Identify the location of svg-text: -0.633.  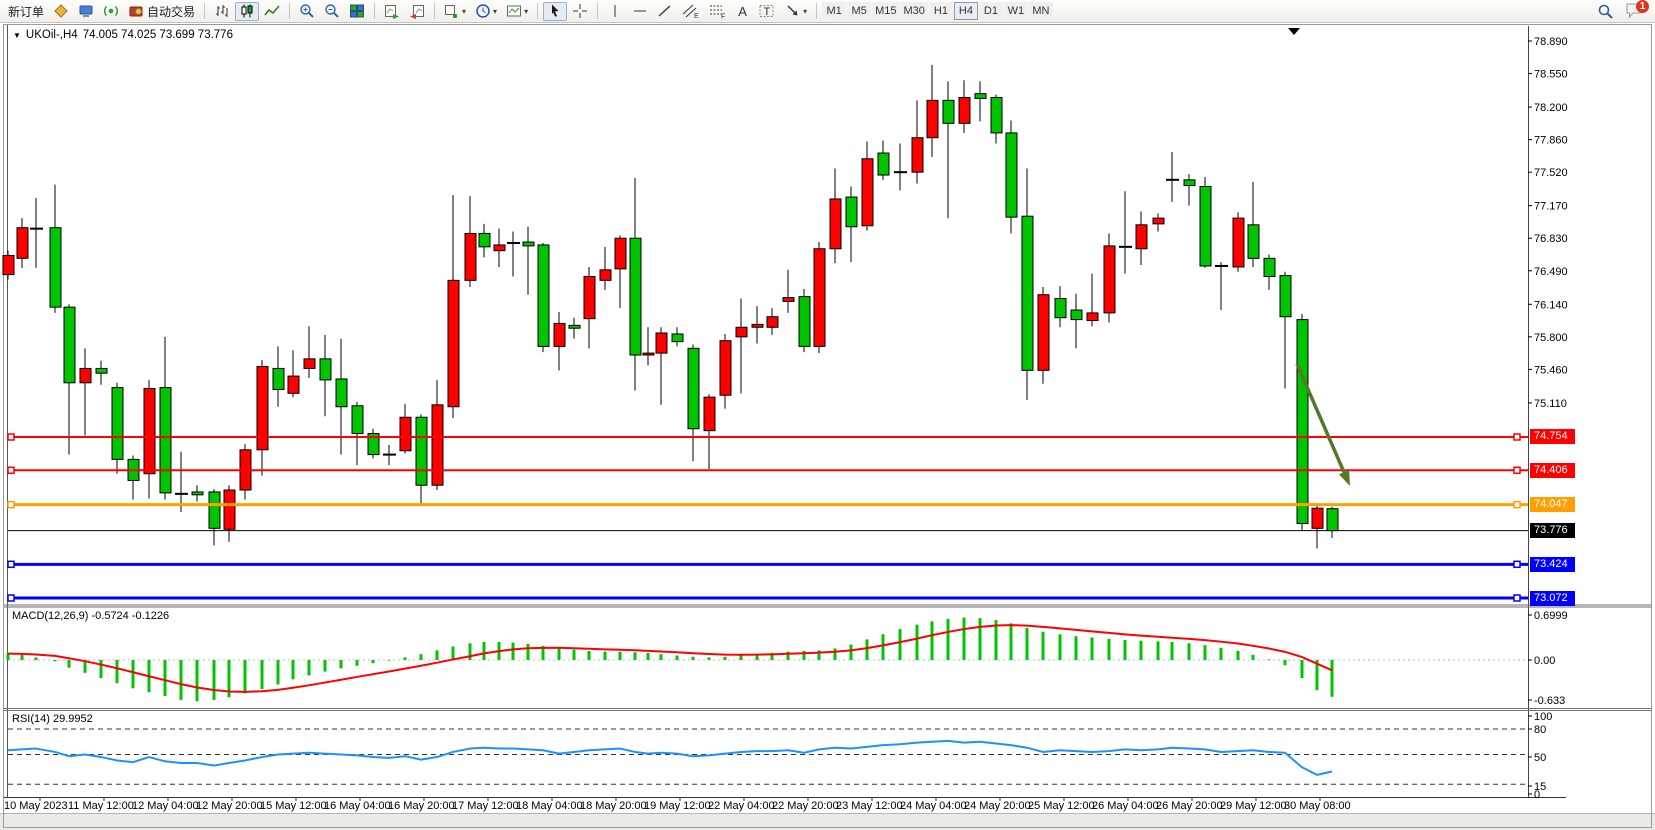
(1549, 701).